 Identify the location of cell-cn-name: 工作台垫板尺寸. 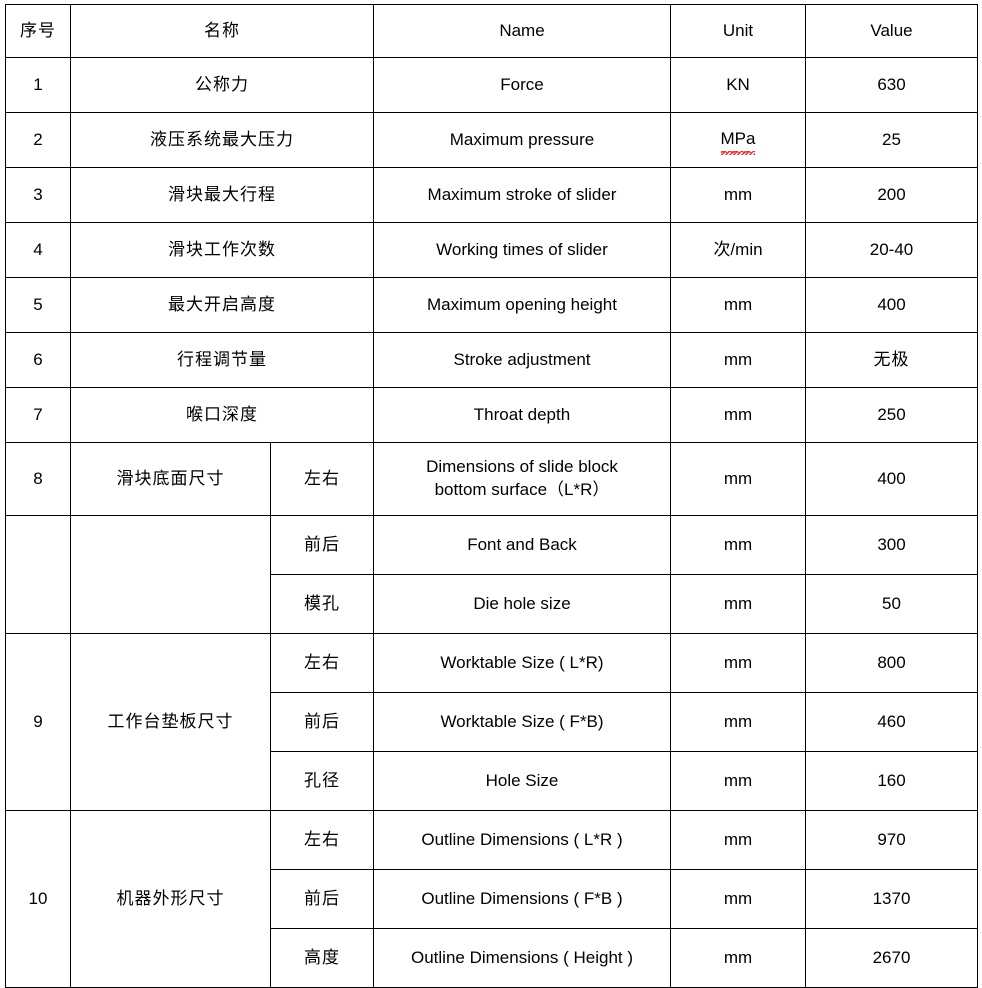
(170, 722).